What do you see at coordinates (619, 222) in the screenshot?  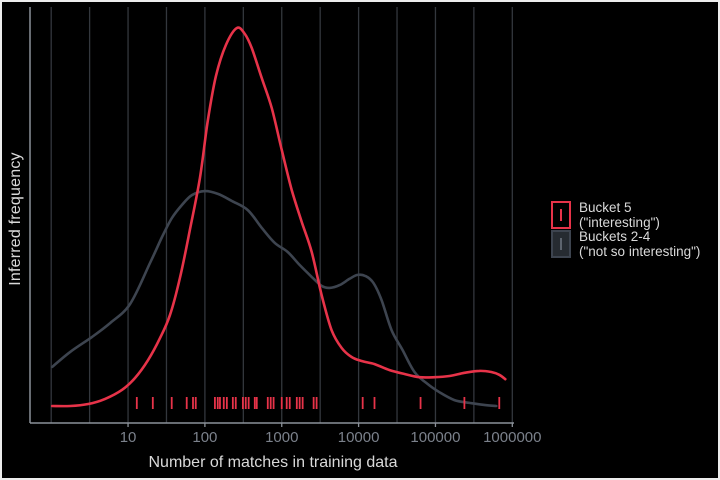 I see `legend-label-line: ("interesting")` at bounding box center [619, 222].